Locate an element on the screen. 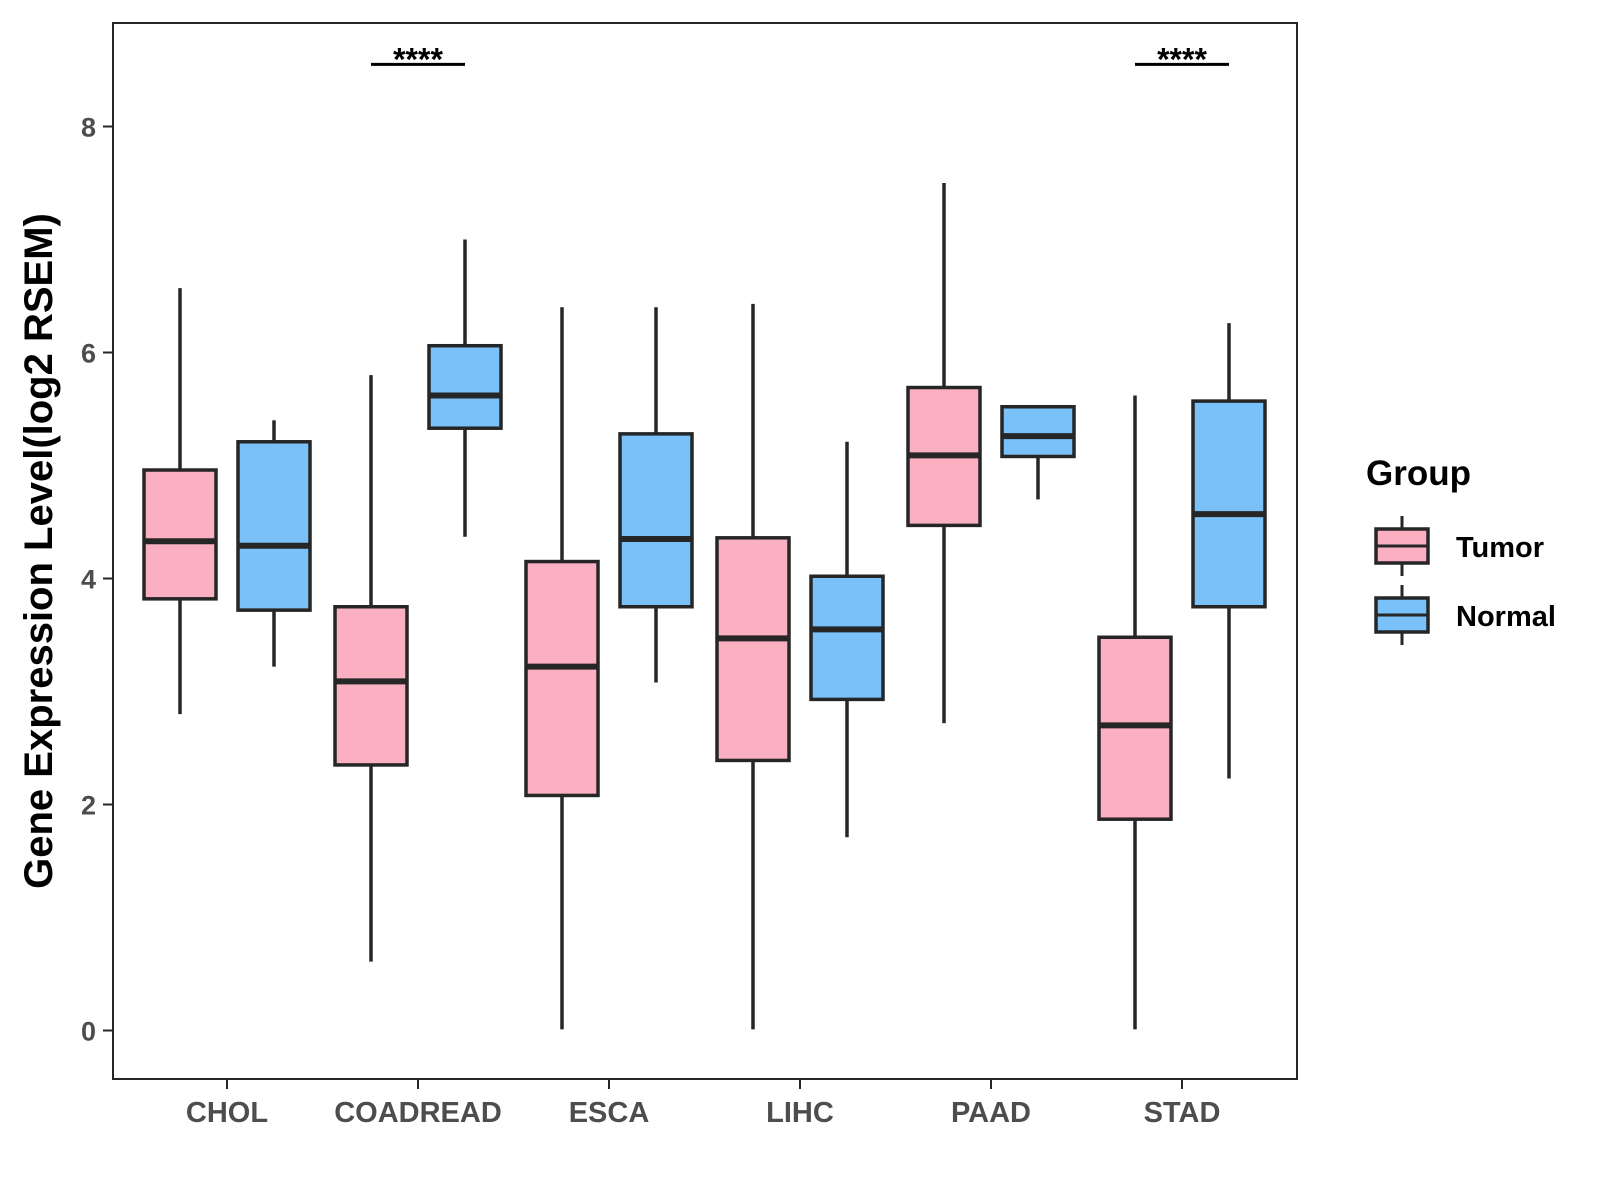 Image resolution: width=1600 pixels, height=1200 pixels. x-axis: CHOL COADREAD ESCA LIHC PAAD STAD is located at coordinates (703, 1104).